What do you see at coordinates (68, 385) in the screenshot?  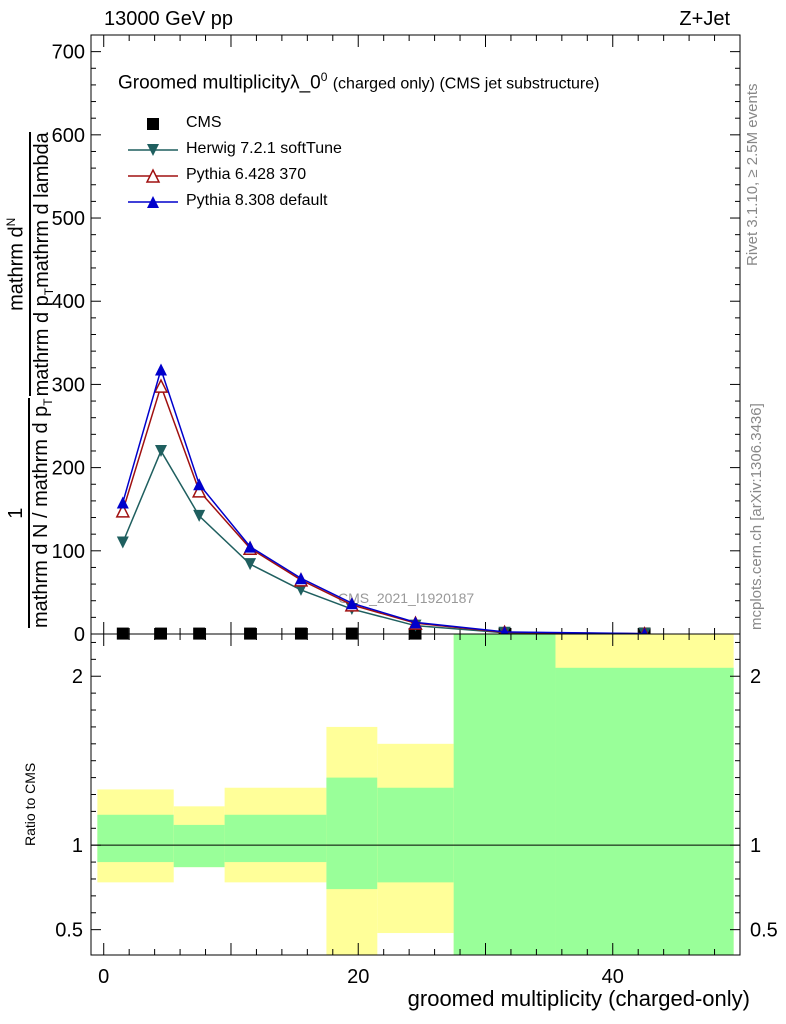 I see `ytick-label: 300` at bounding box center [68, 385].